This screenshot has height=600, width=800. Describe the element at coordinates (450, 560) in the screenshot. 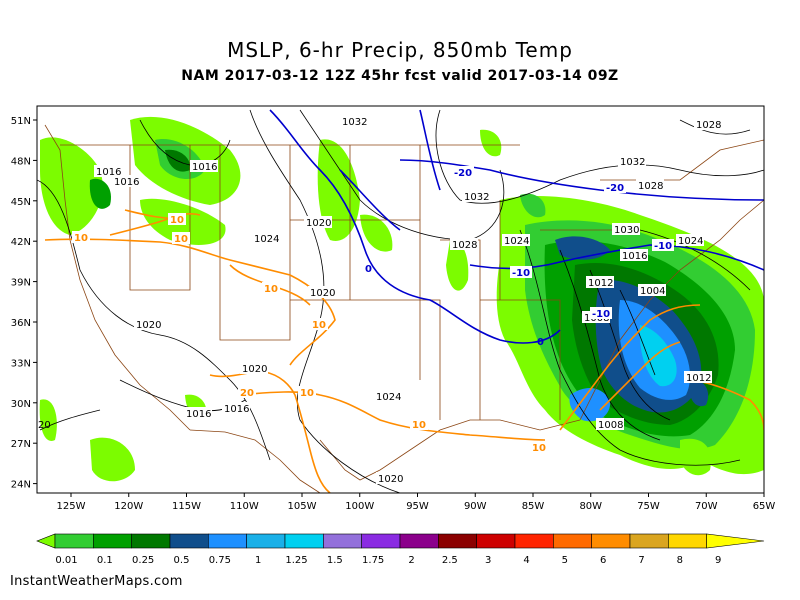

I see `legend-label: 2.5` at that location.